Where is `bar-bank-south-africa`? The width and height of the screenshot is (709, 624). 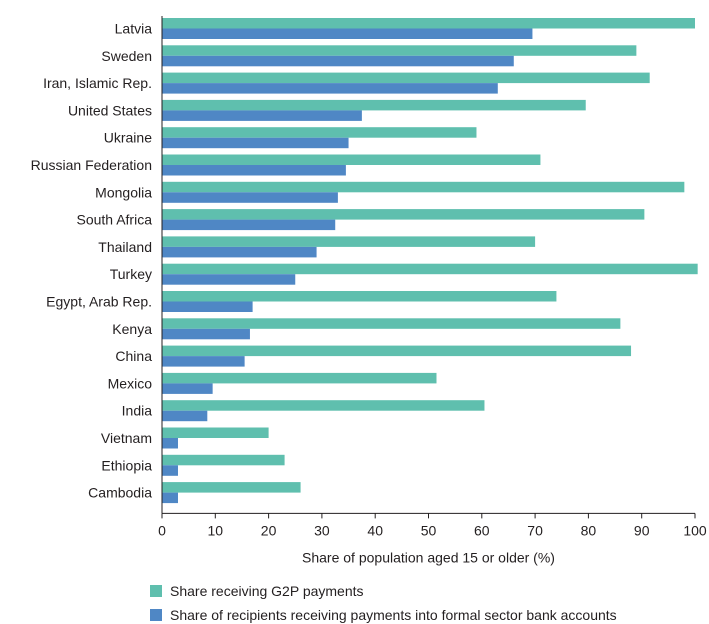 bar-bank-south-africa is located at coordinates (249, 225).